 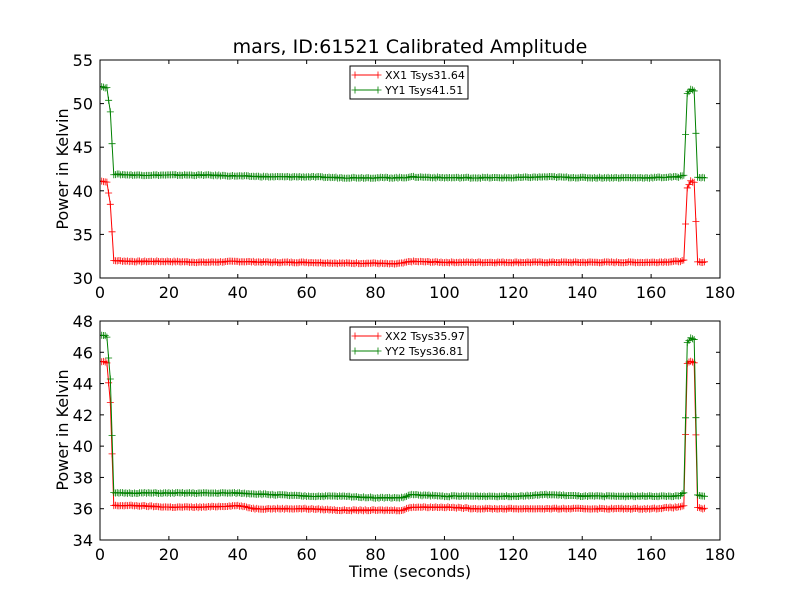 I want to click on legend-yy1-label: YY1 Tsys41.51, so click(x=423, y=90).